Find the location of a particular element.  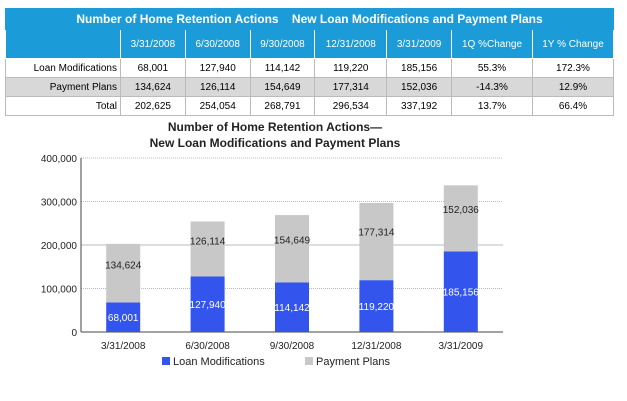

table-cell: 119,220 is located at coordinates (351, 68).